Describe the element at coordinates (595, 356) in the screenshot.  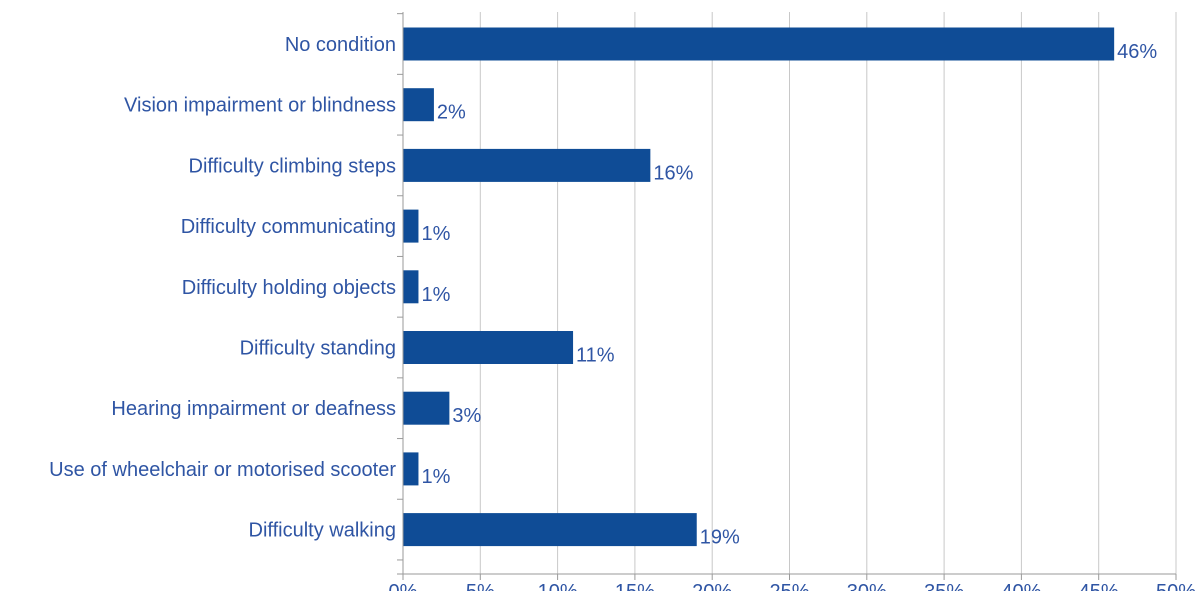
I see `value-label: 11%` at that location.